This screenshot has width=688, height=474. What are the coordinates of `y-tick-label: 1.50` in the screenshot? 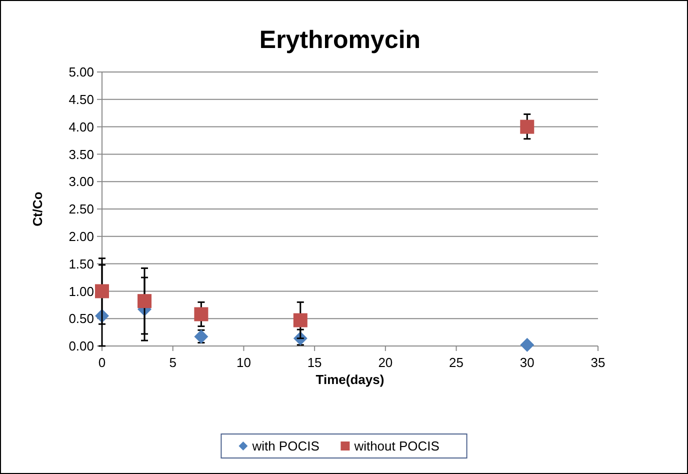 It's located at (81, 264).